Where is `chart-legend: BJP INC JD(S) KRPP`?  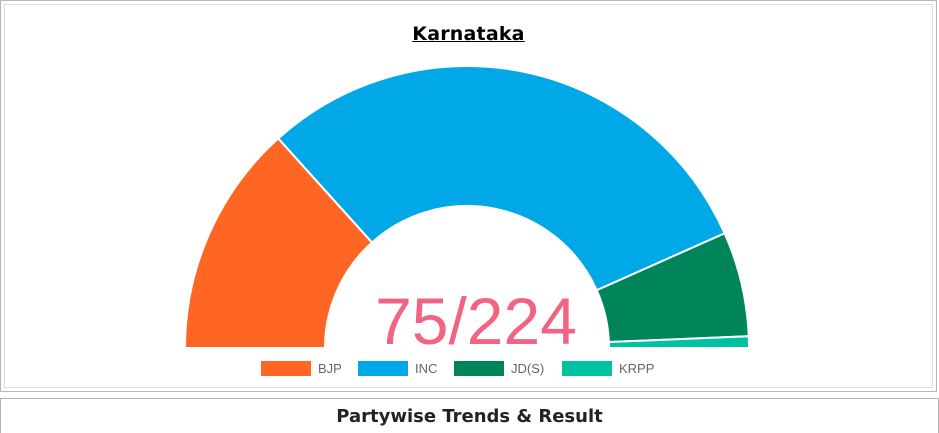 chart-legend: BJP INC JD(S) KRPP is located at coordinates (457, 368).